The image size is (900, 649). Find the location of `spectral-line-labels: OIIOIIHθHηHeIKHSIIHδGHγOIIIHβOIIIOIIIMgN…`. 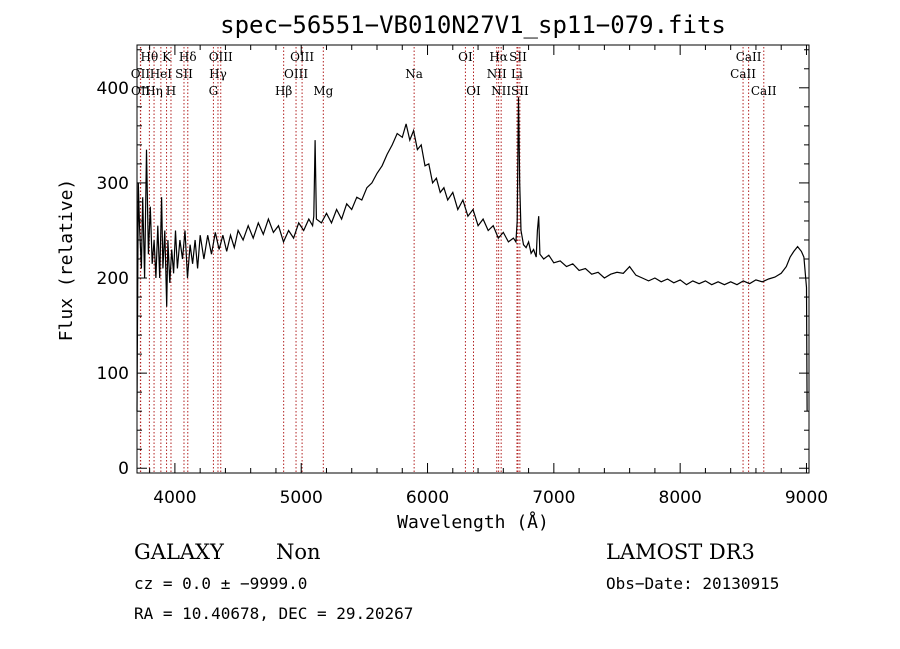

spectral-line-labels: OIIOIIHθHηHeIKHSIIHδGHγOIIIHβOIIIOIIIMgN… is located at coordinates (454, 74).